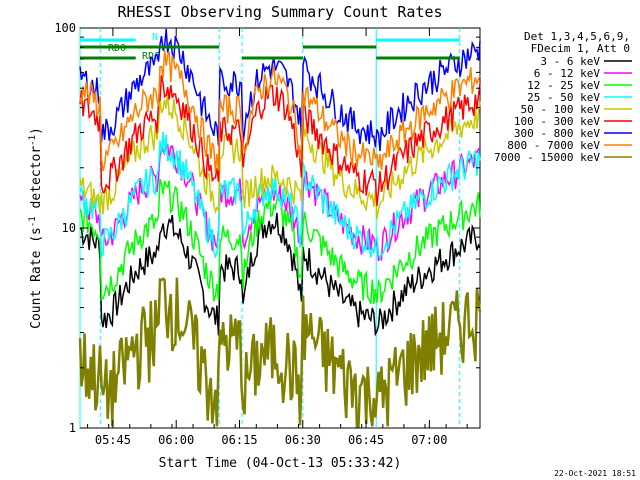  I want to click on y-tick-label: 10, so click(69, 228).